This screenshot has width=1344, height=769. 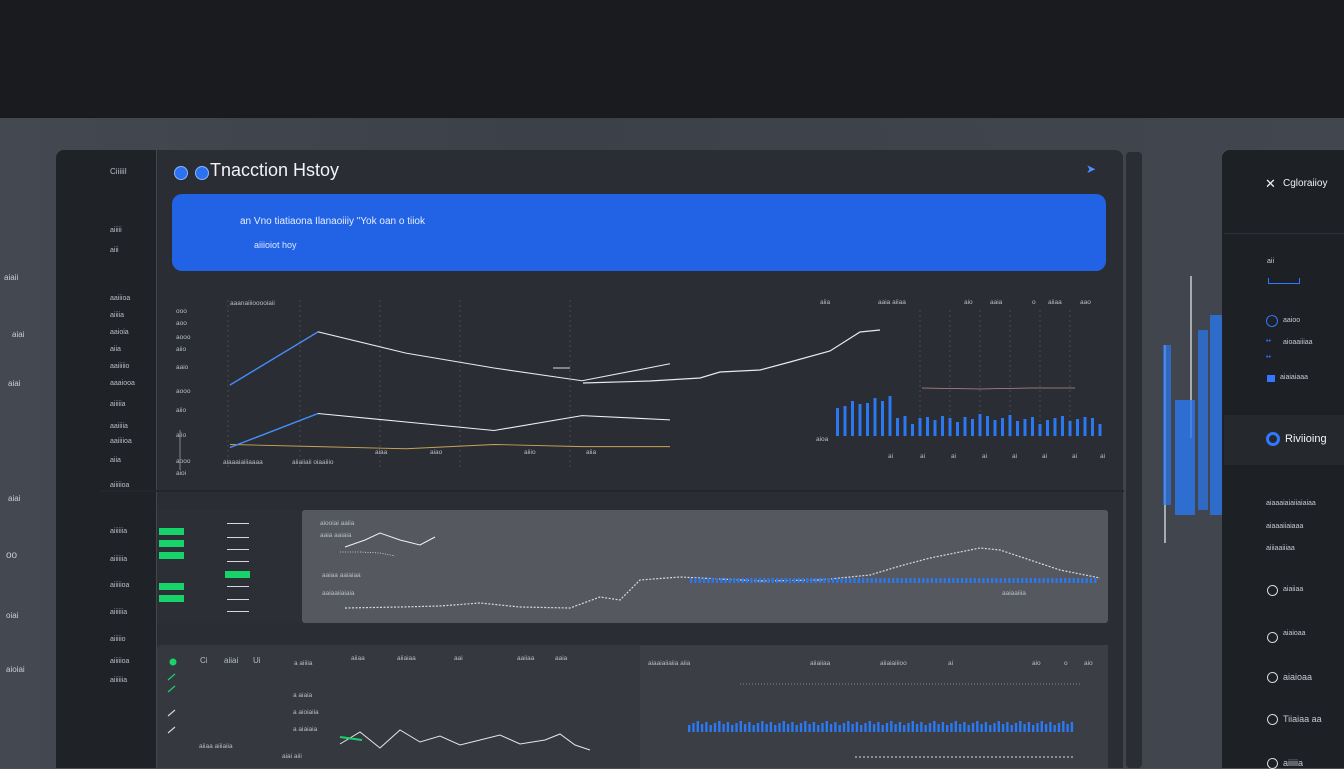 I want to click on right-panel-item: aiaaaiiaiaaa, so click(x=1285, y=526).